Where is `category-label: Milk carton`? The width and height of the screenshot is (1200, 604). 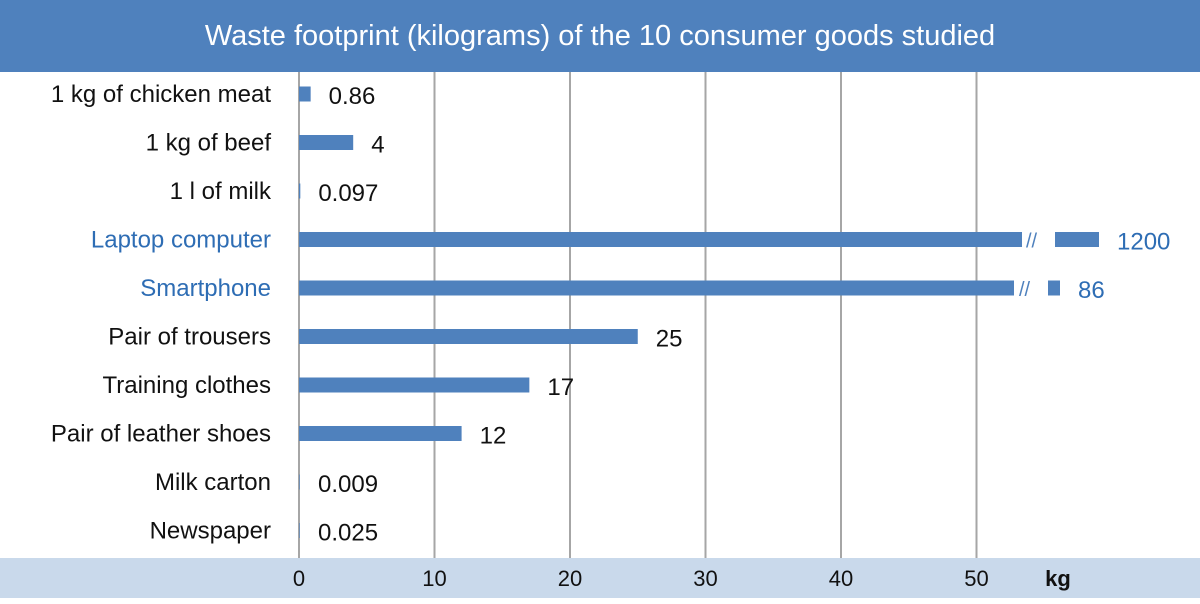
category-label: Milk carton is located at coordinates (213, 482).